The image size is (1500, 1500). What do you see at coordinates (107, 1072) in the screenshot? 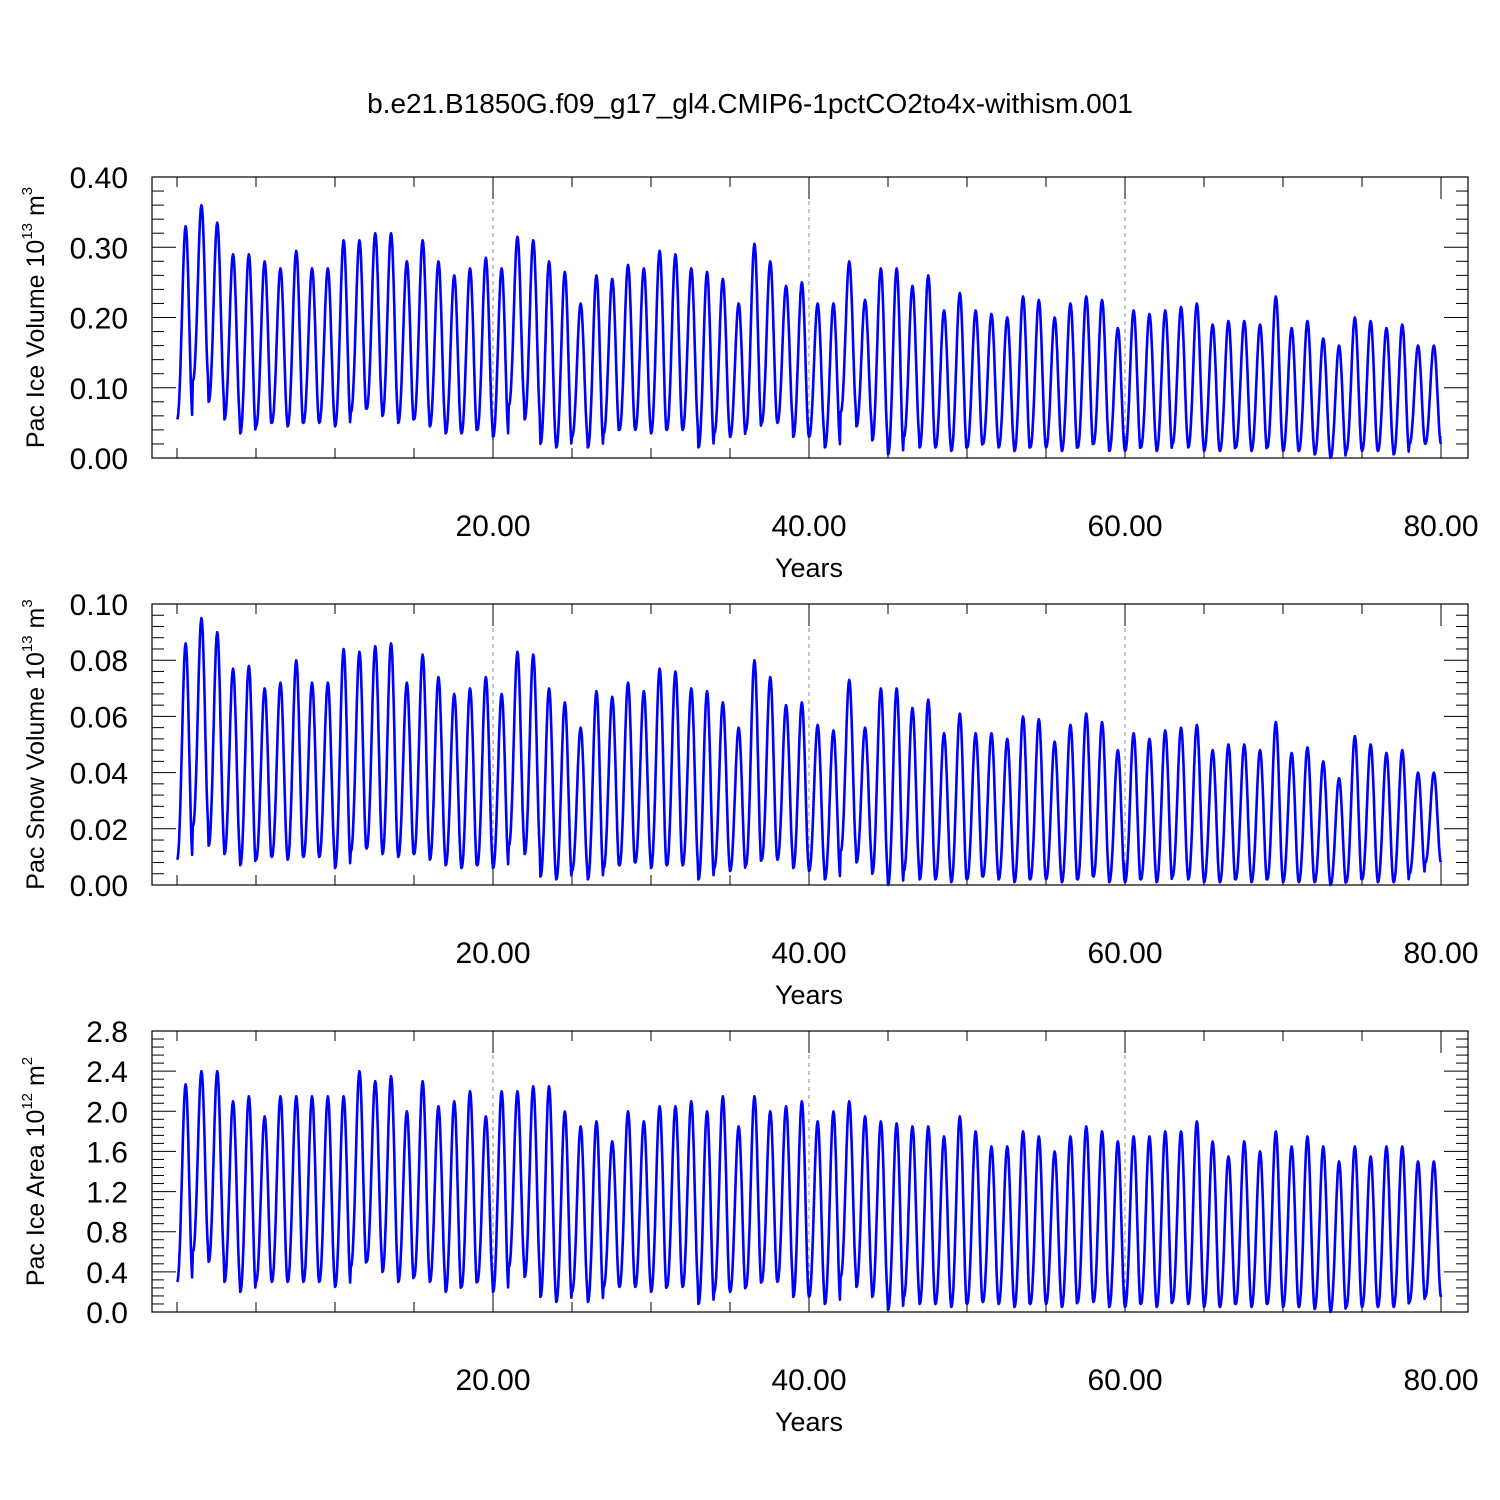
I see `y-tick-label: 2.4` at bounding box center [107, 1072].